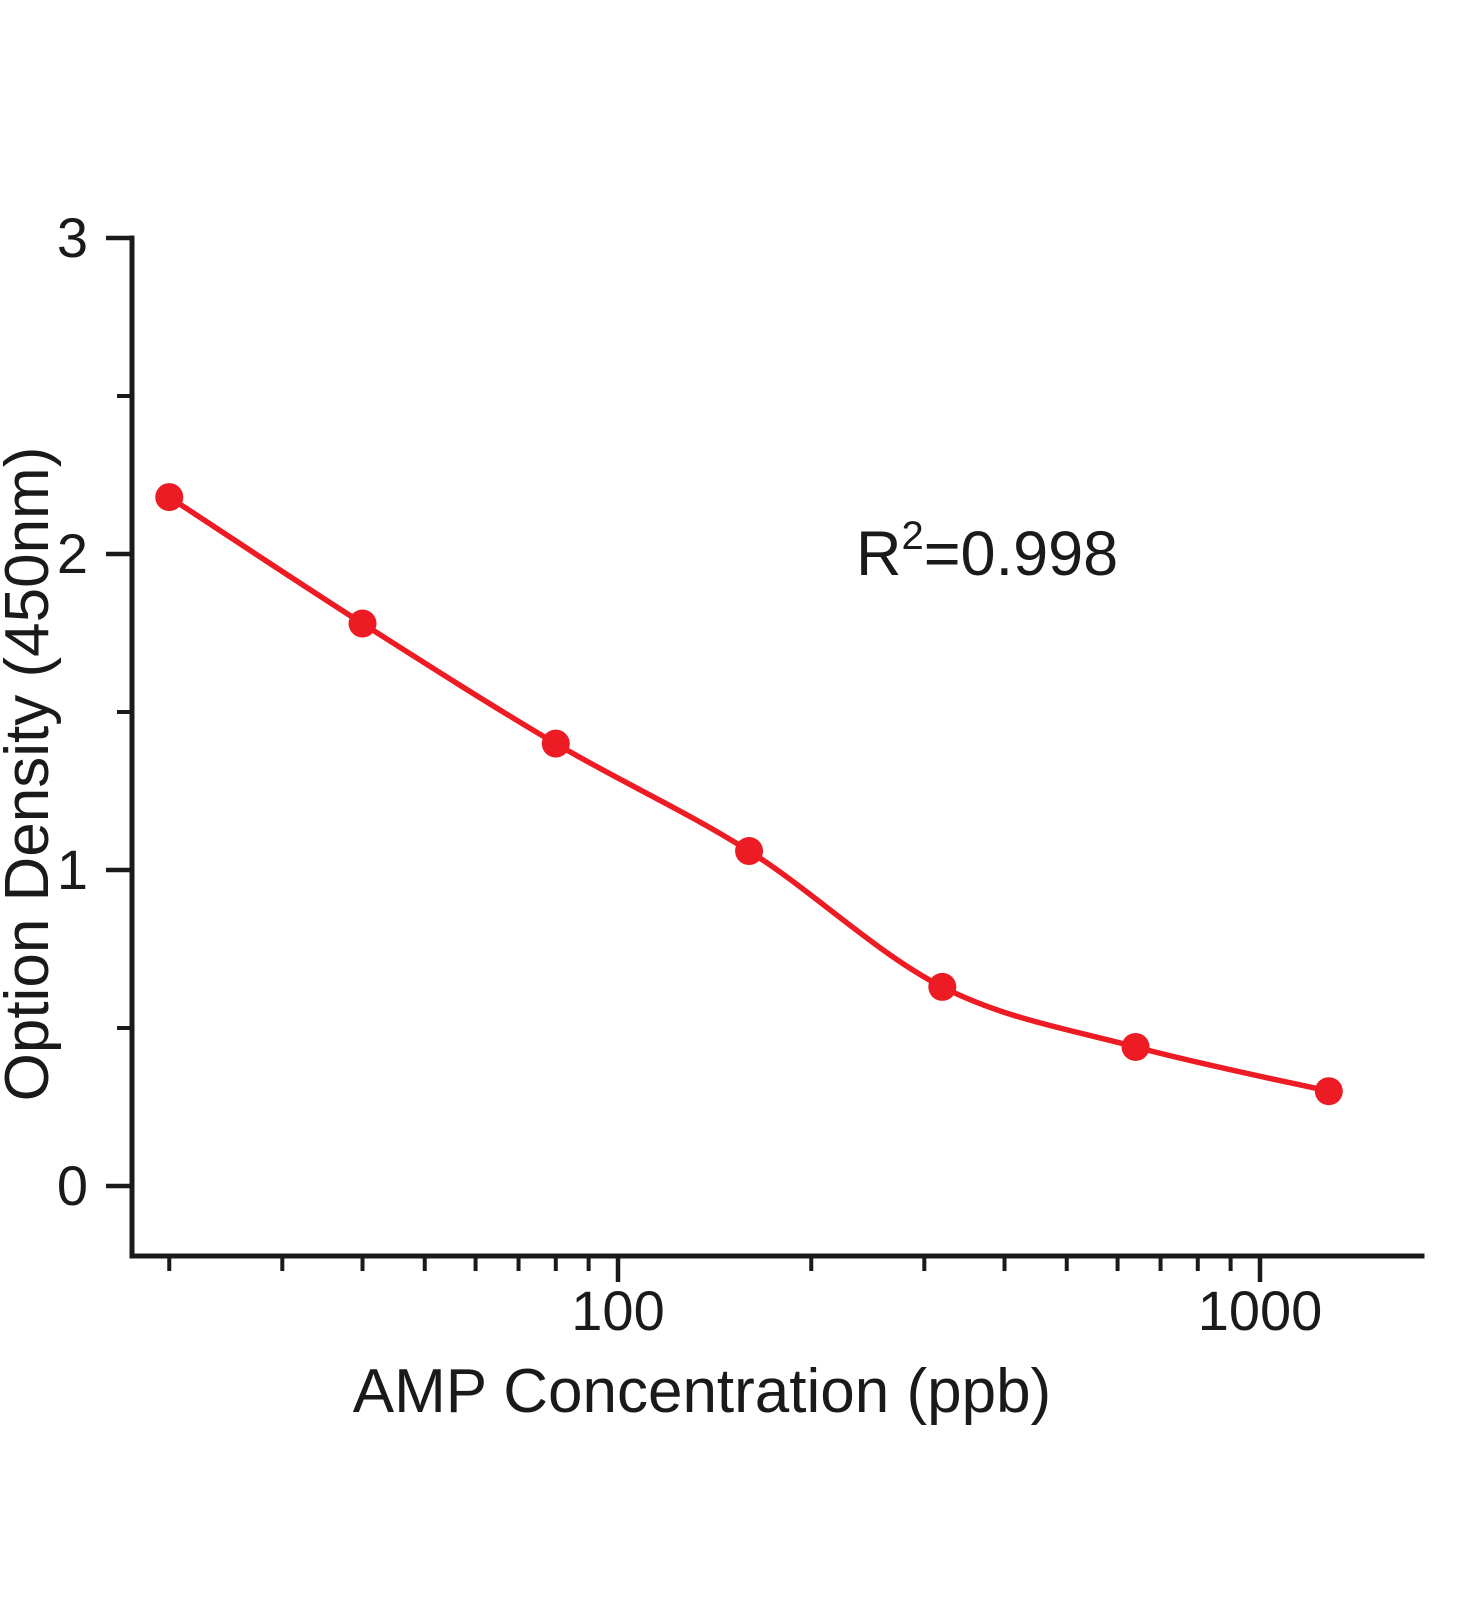 This screenshot has width=1472, height=1600. What do you see at coordinates (702, 1391) in the screenshot?
I see `x-axis-title: AMP Concentration (ppb)` at bounding box center [702, 1391].